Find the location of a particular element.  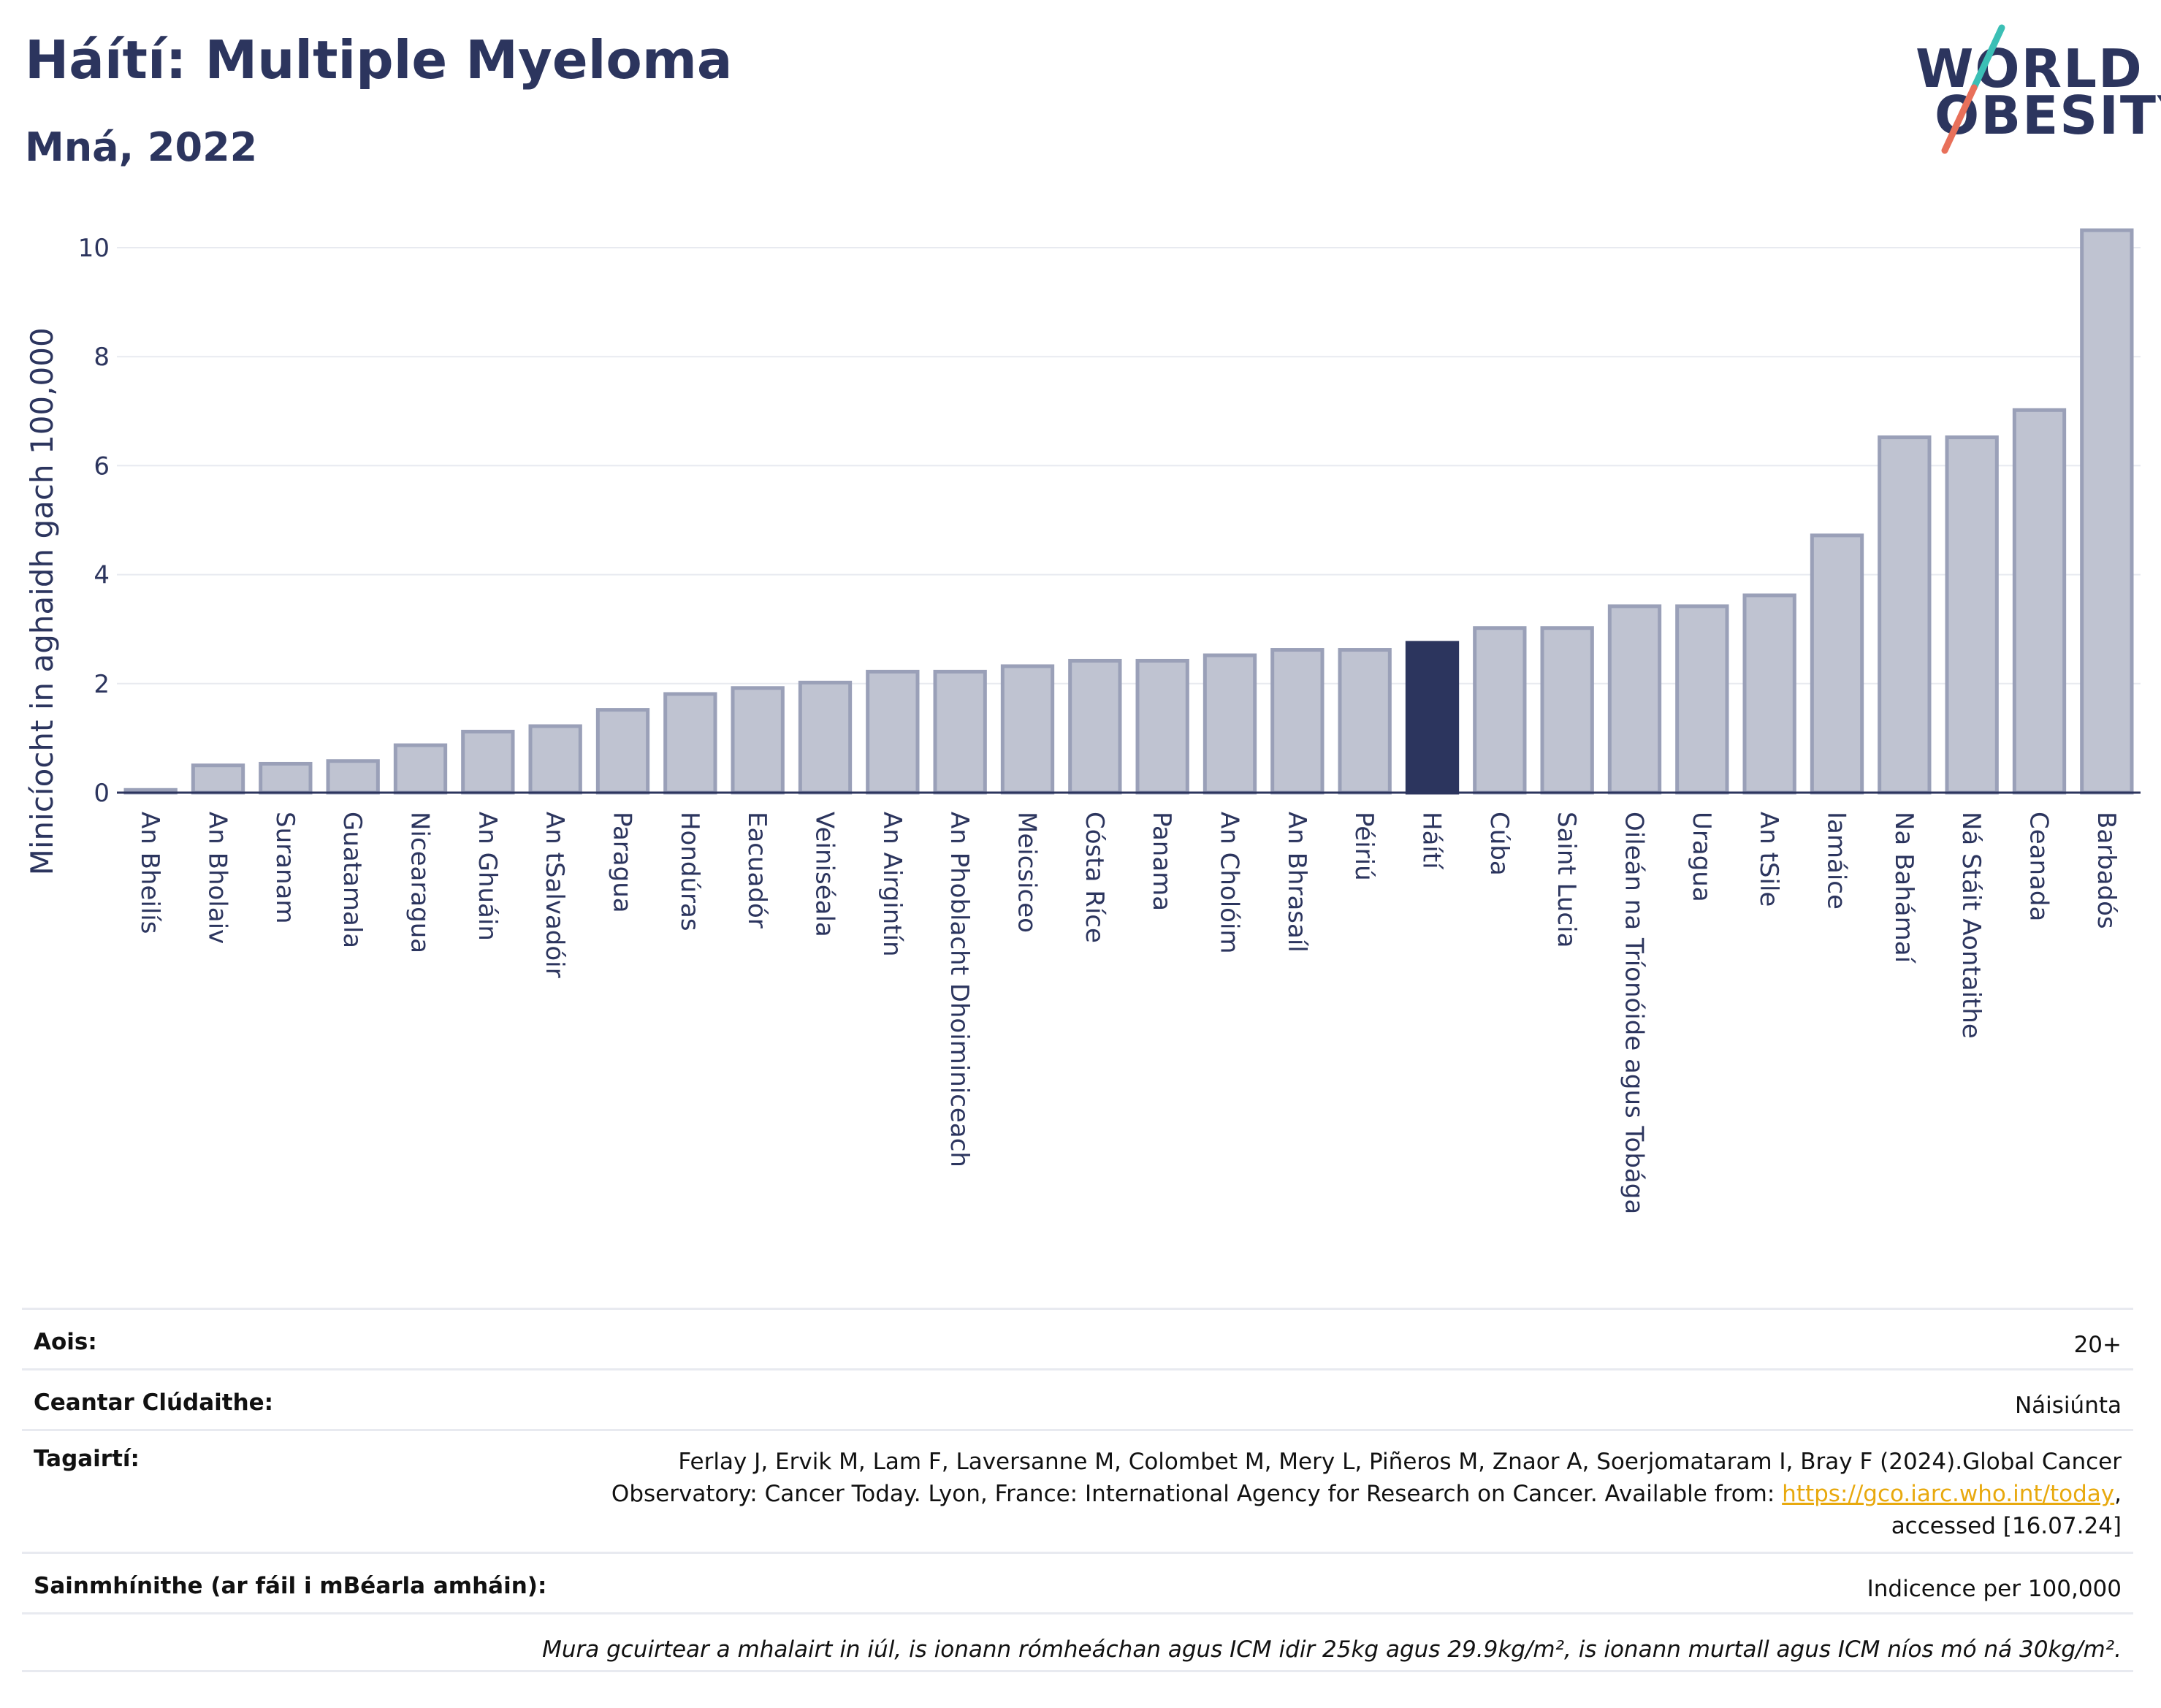

x-tick-label: An tSalvadóir is located at coordinates (554, 895).